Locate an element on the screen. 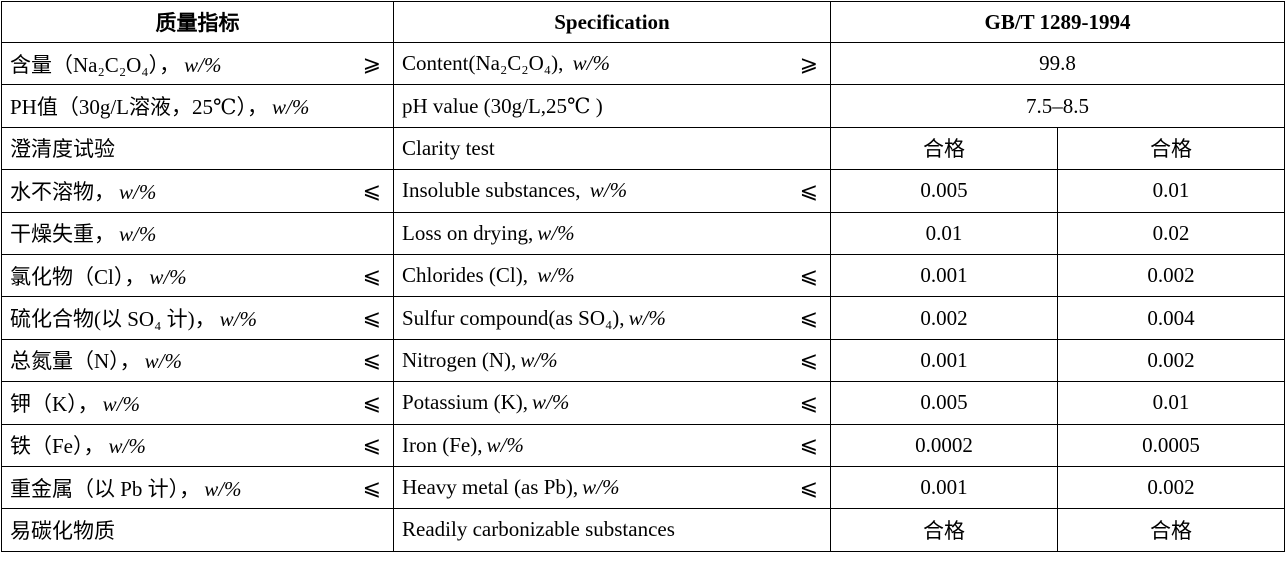 The width and height of the screenshot is (1286, 565). english-name-cell: Iron (Fe), w/% ⩽ is located at coordinates (612, 445).